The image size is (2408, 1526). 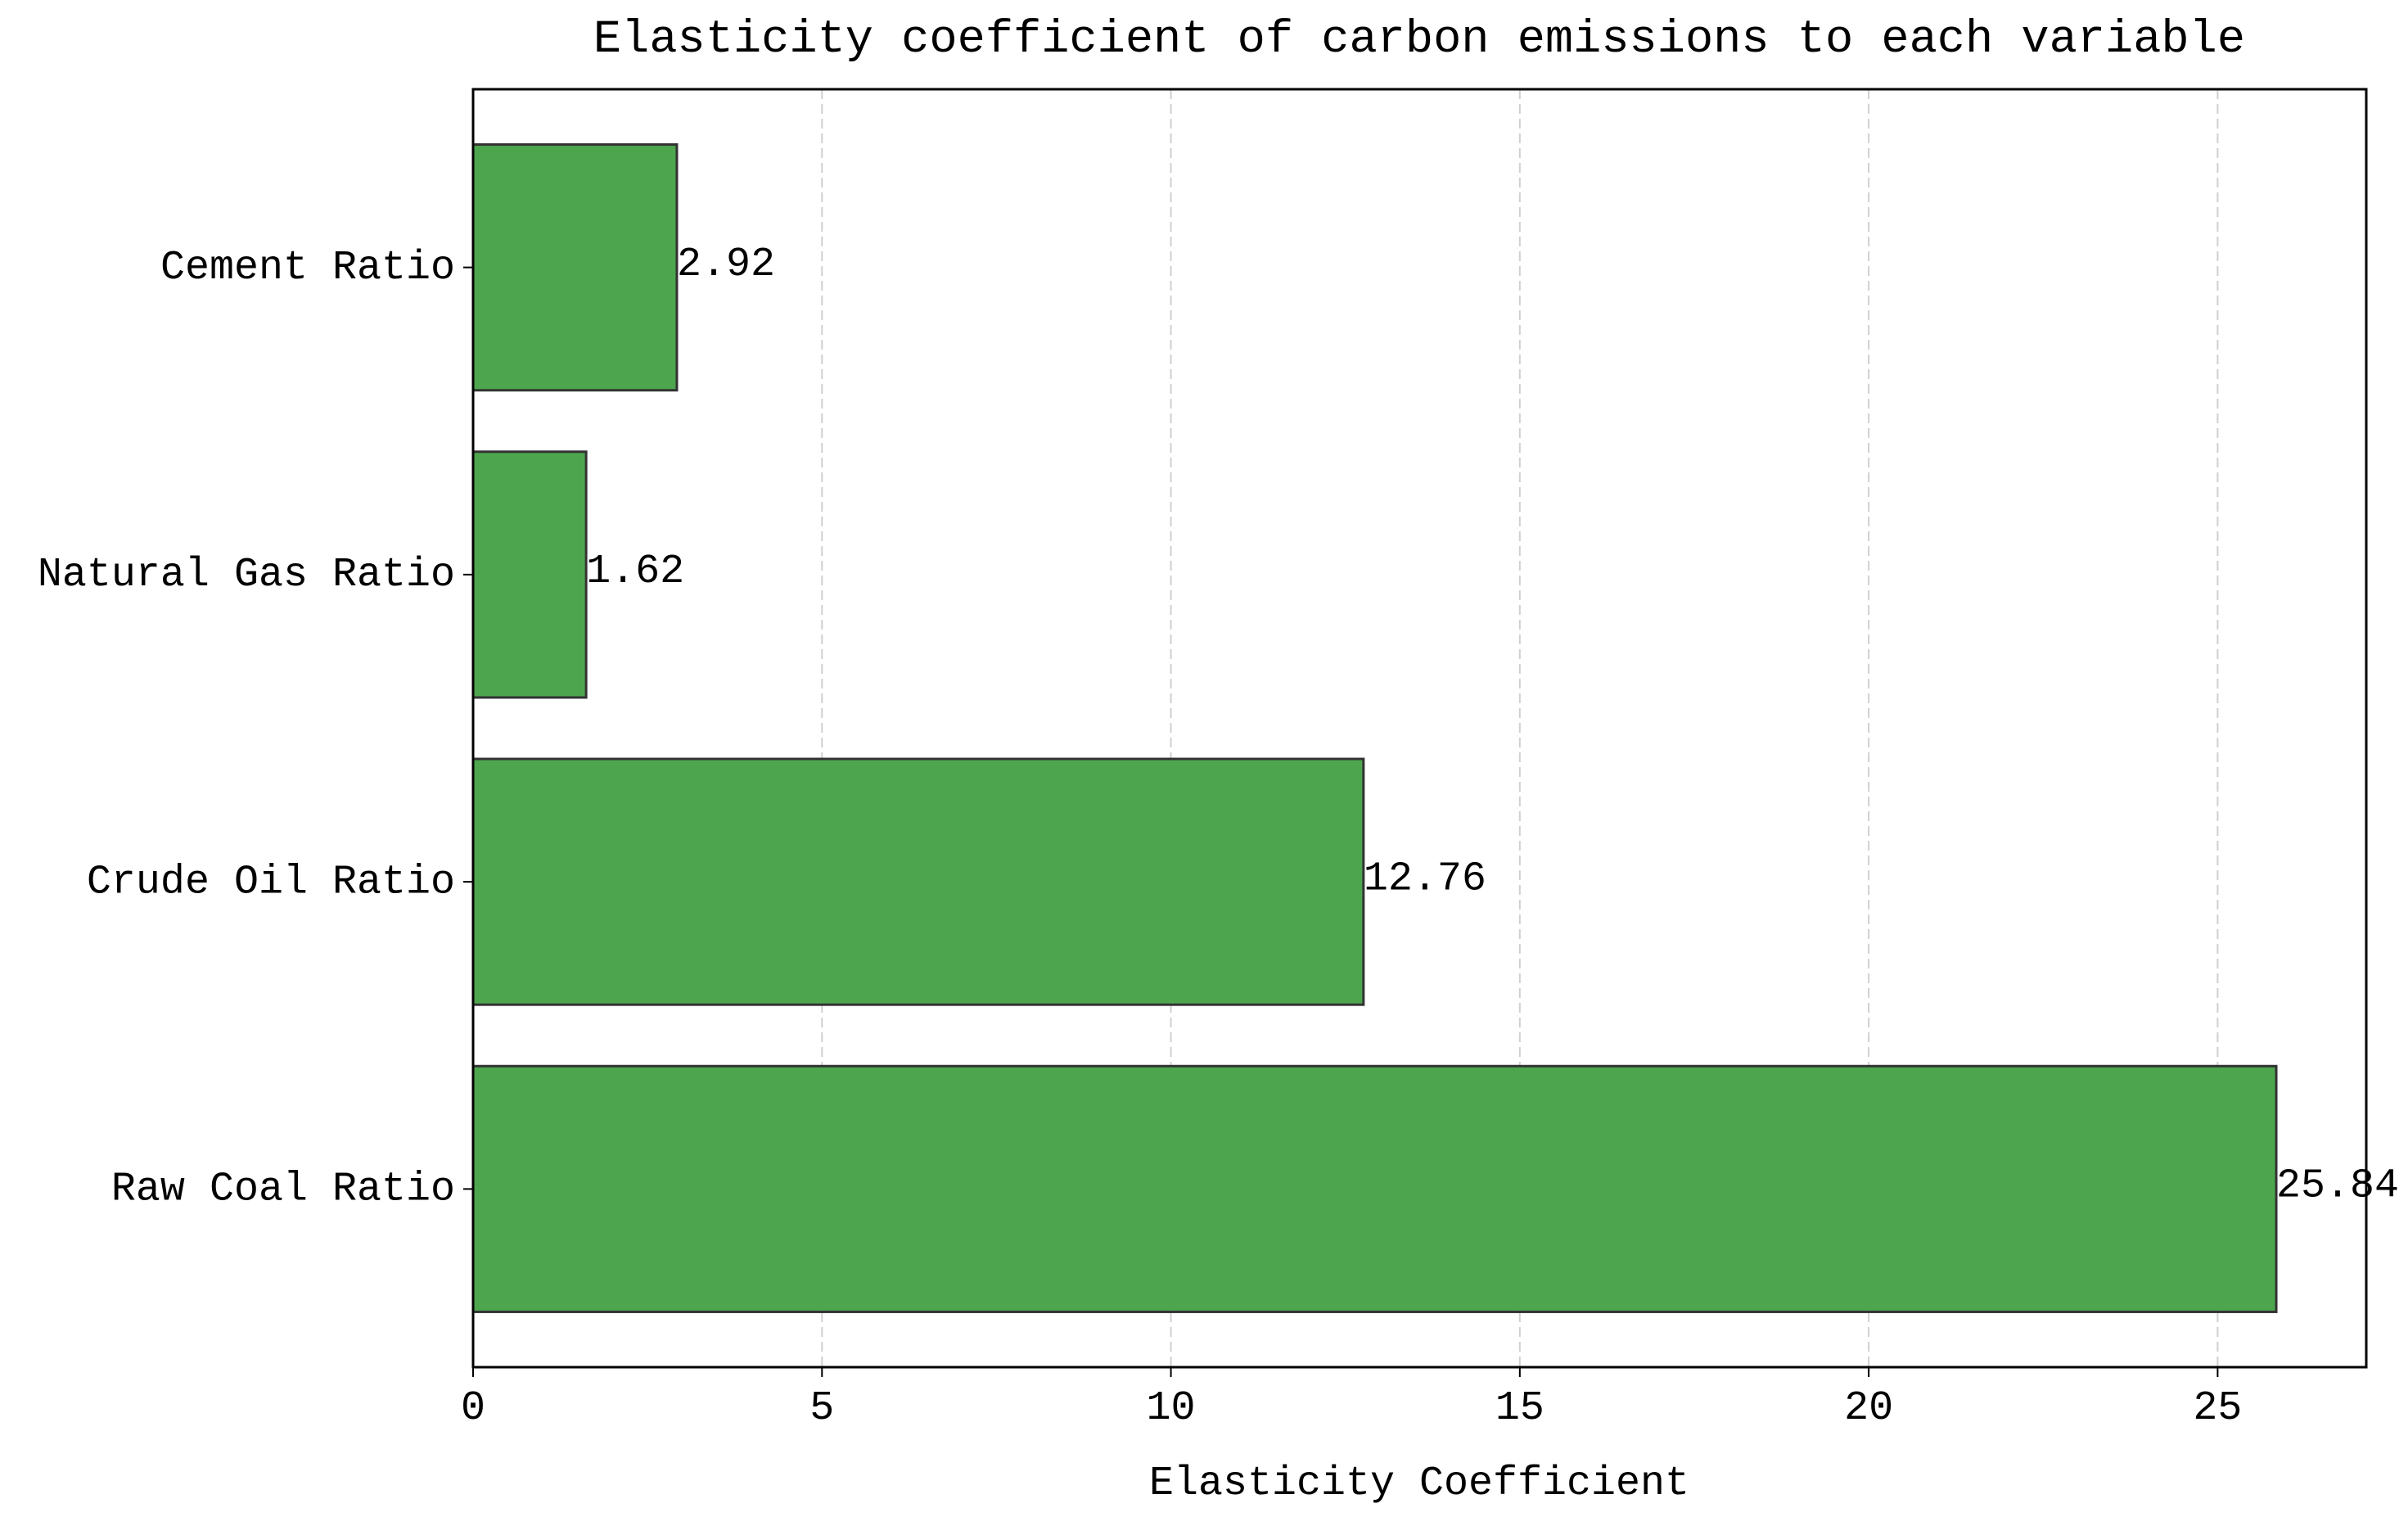 What do you see at coordinates (726, 265) in the screenshot?
I see `value-label: 2.92` at bounding box center [726, 265].